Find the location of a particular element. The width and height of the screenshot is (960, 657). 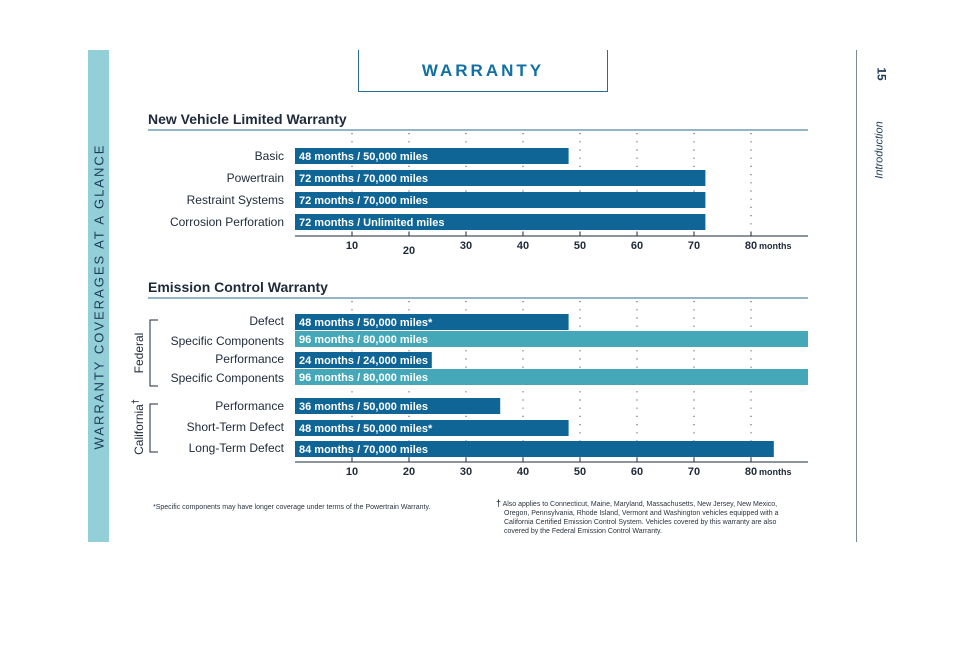

chart-1-bar-label-1: 48 months / 50,000 miles is located at coordinates (363, 157).